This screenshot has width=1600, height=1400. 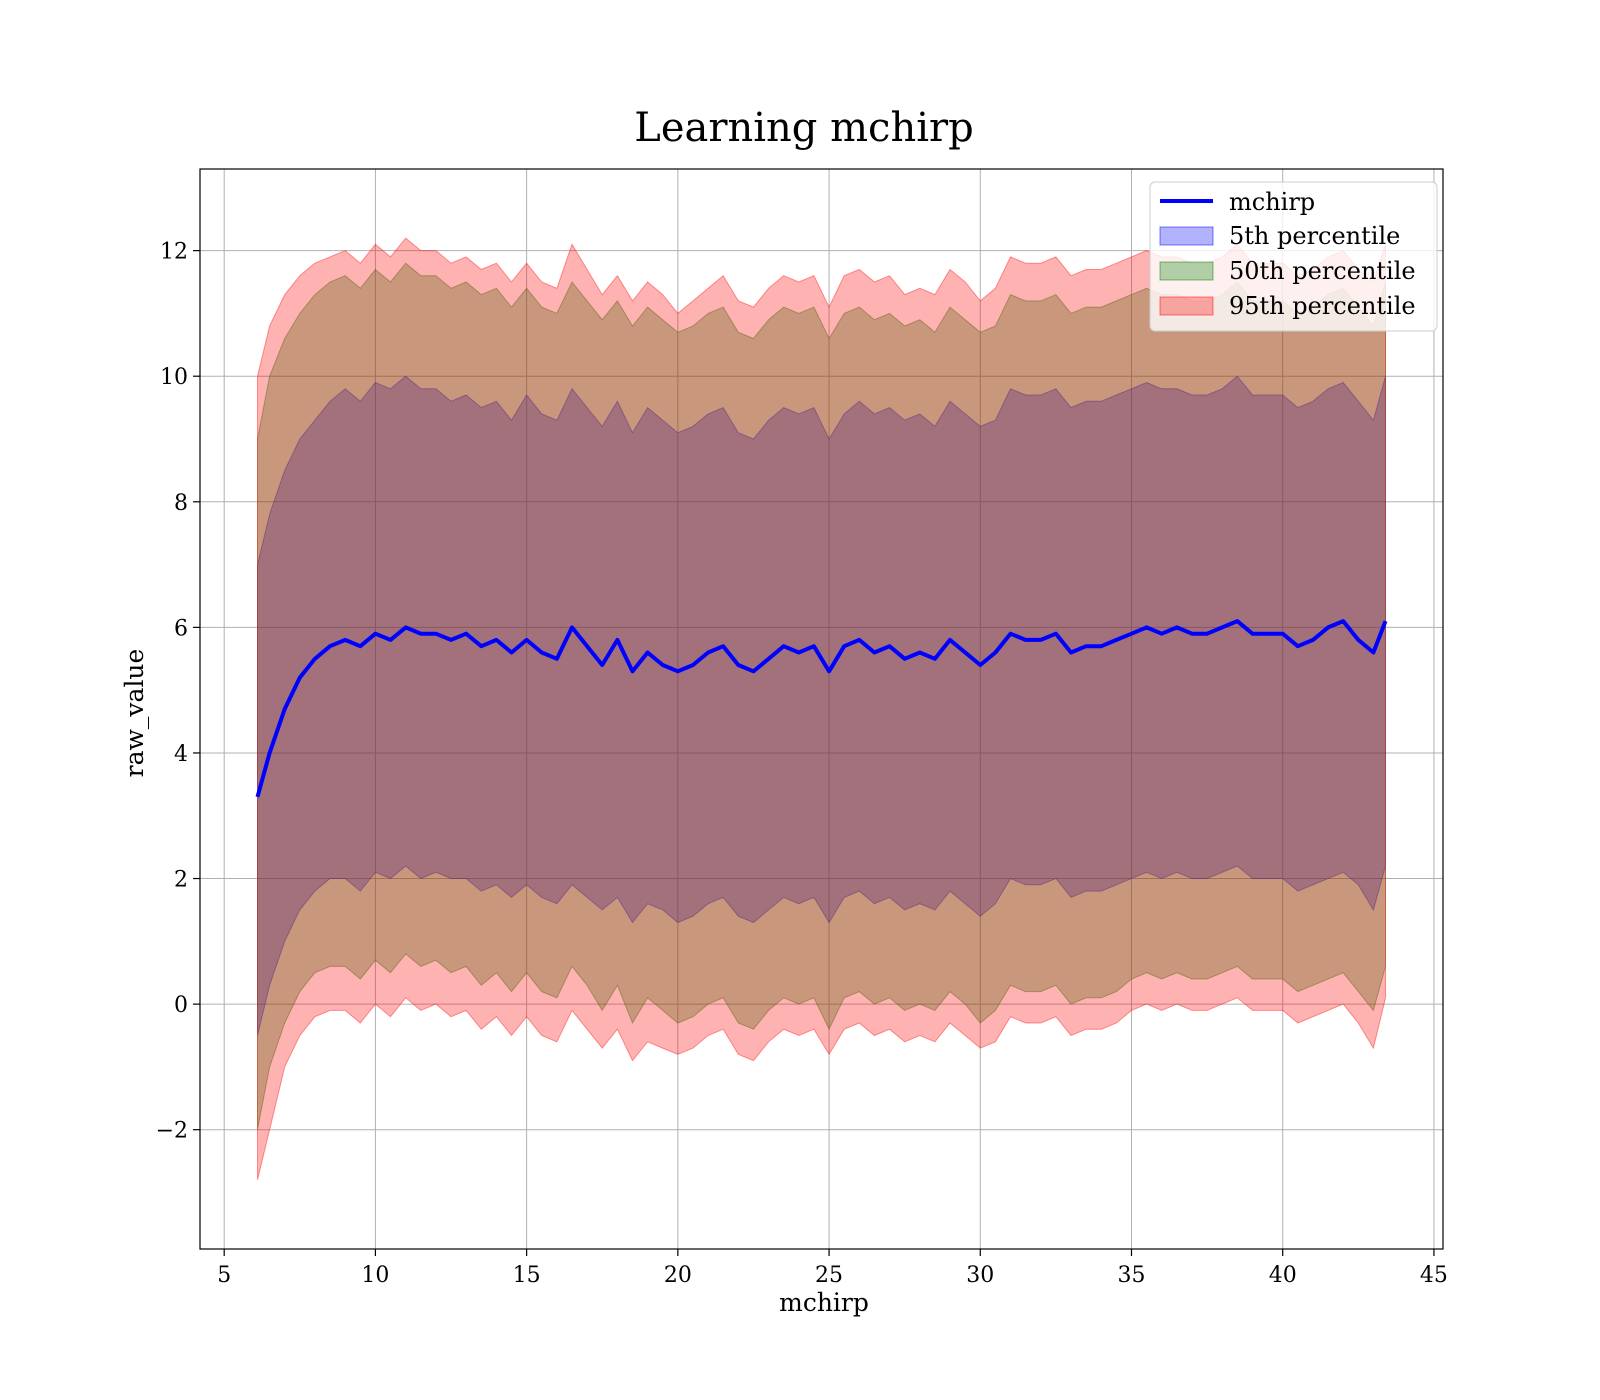 What do you see at coordinates (1322, 306) in the screenshot?
I see `legend-label-95th-percentile: 95th percentile` at bounding box center [1322, 306].